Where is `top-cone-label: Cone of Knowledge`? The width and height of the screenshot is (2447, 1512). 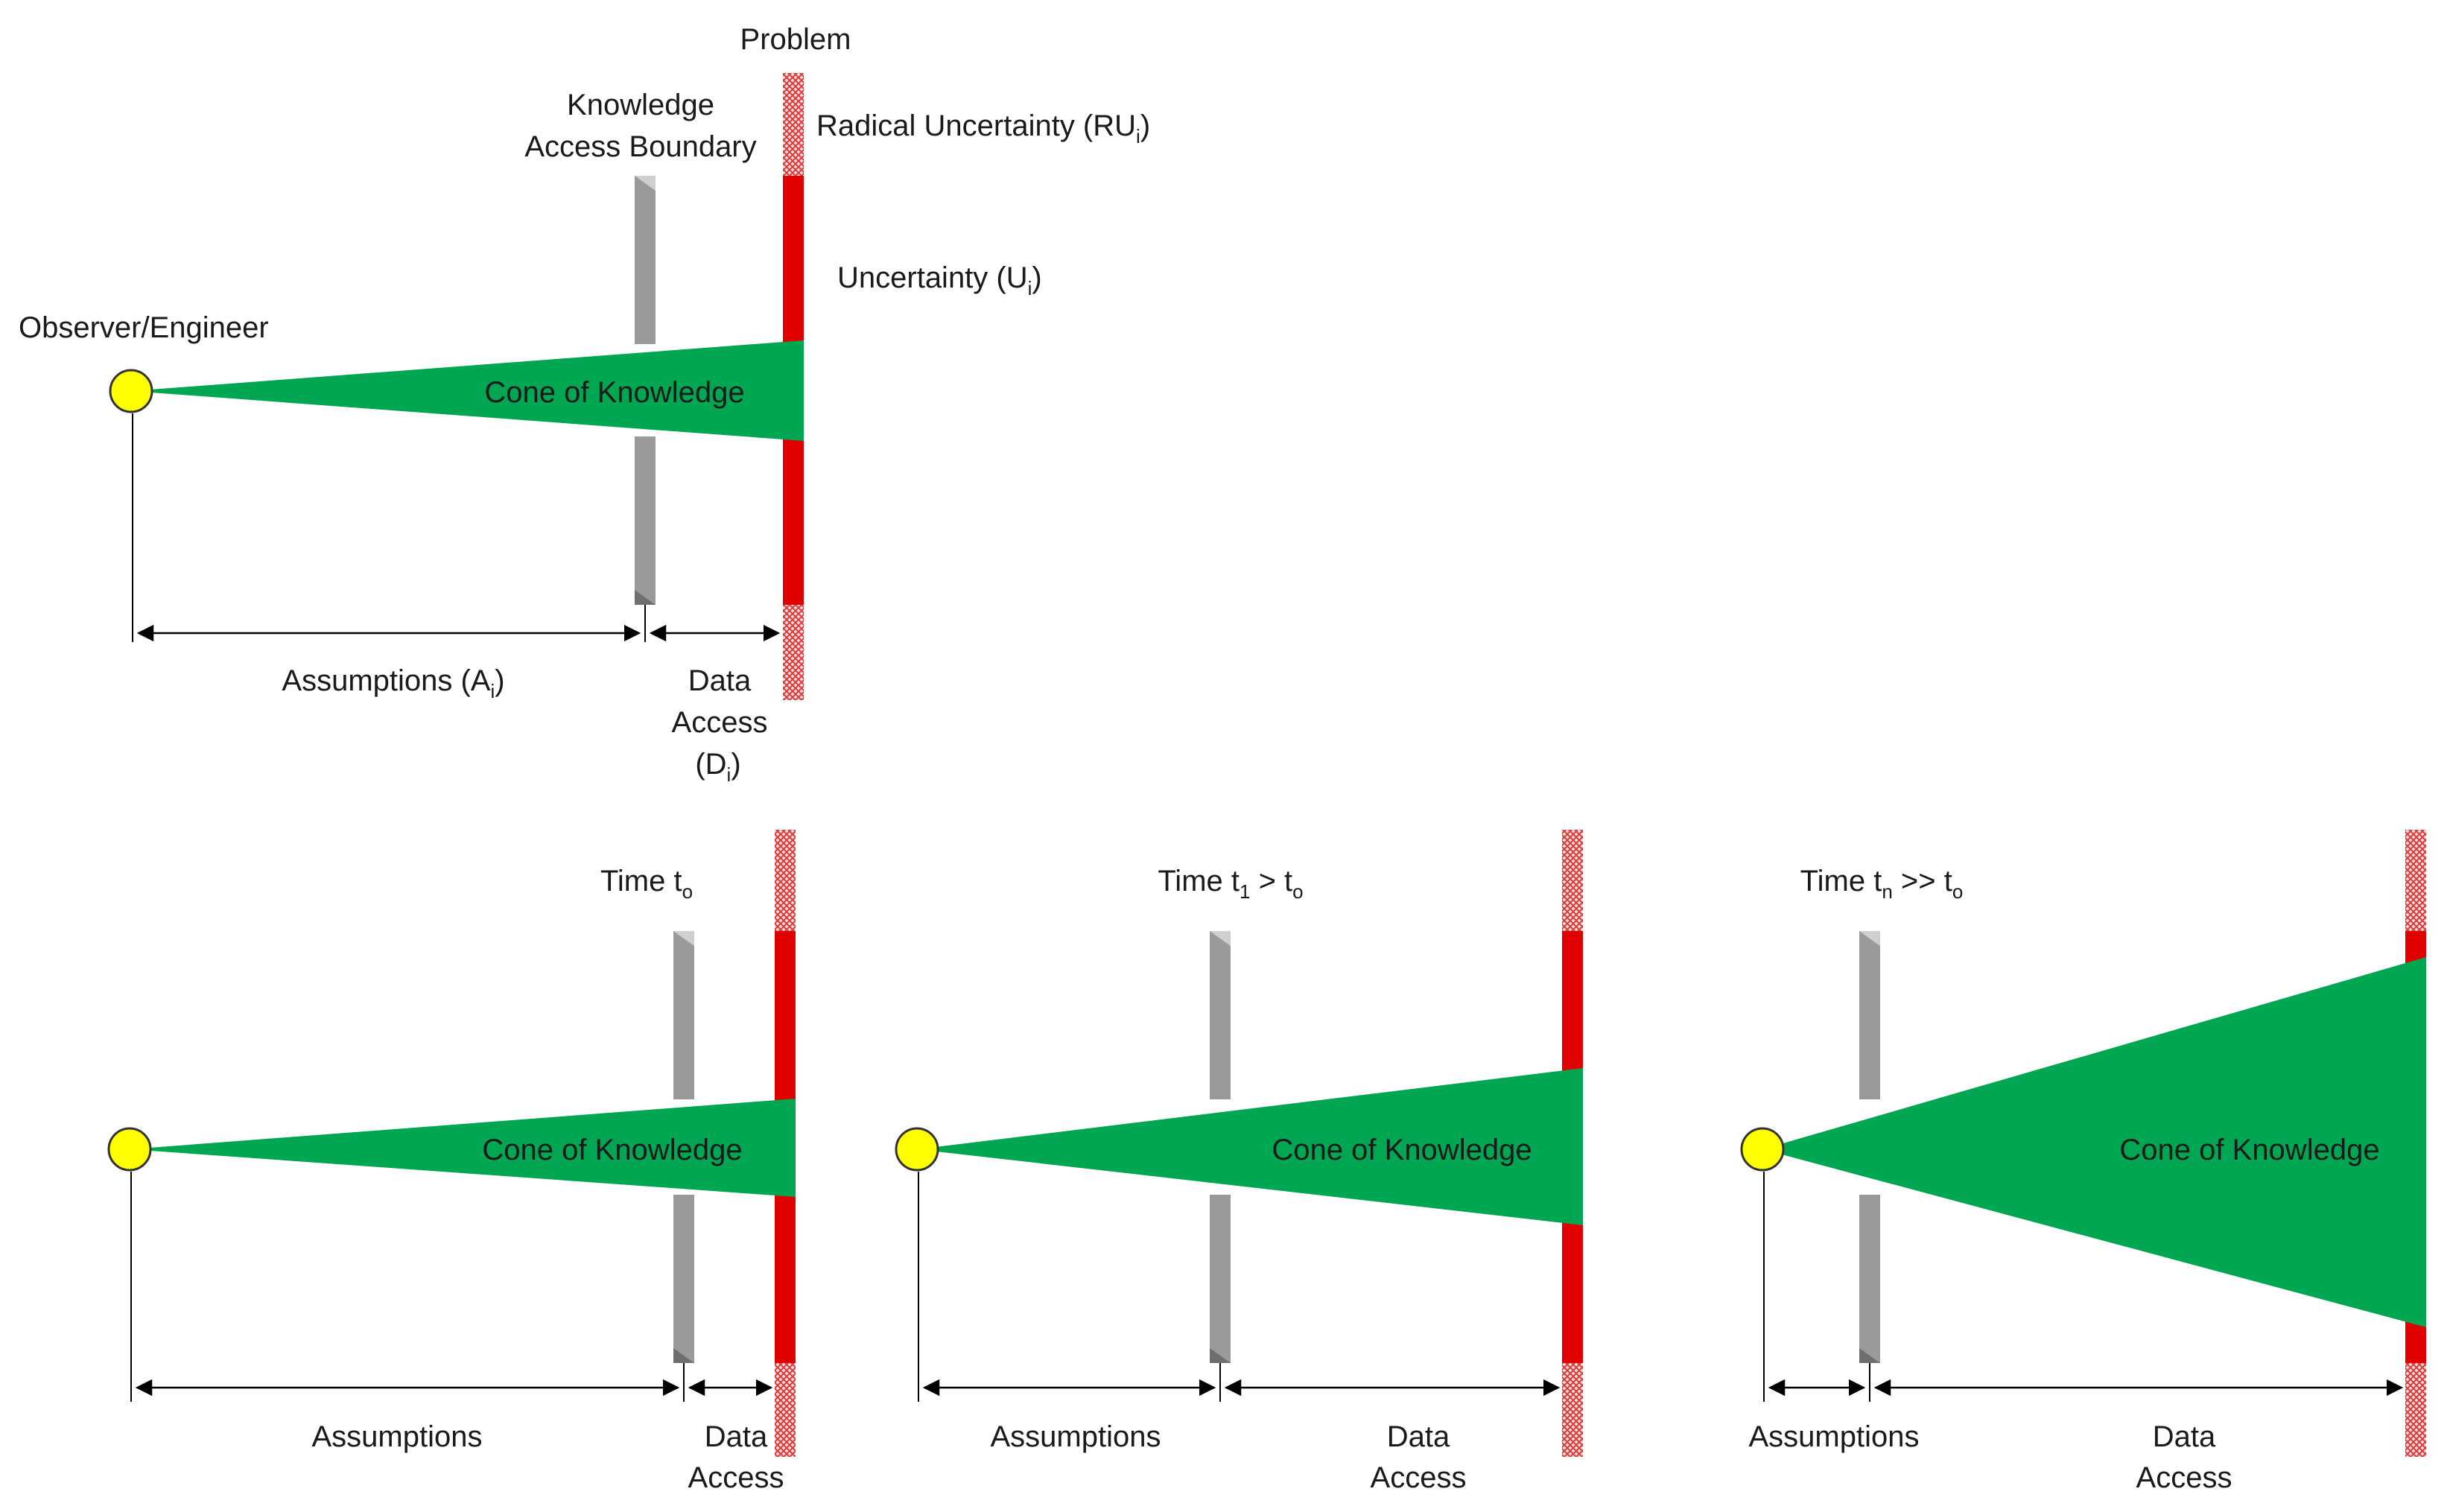
top-cone-label: Cone of Knowledge is located at coordinates (614, 393).